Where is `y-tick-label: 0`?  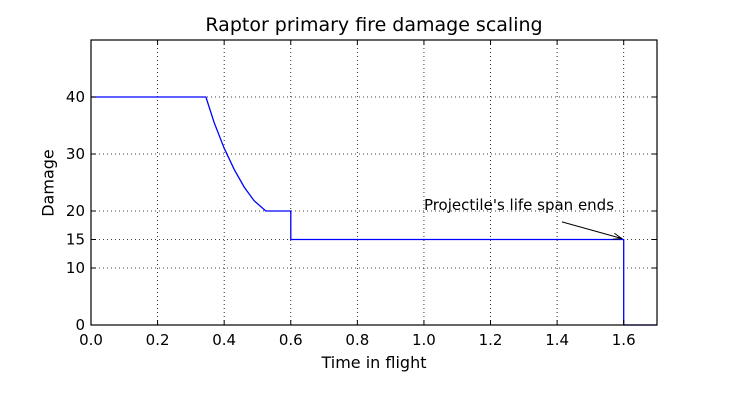 y-tick-label: 0 is located at coordinates (80, 325).